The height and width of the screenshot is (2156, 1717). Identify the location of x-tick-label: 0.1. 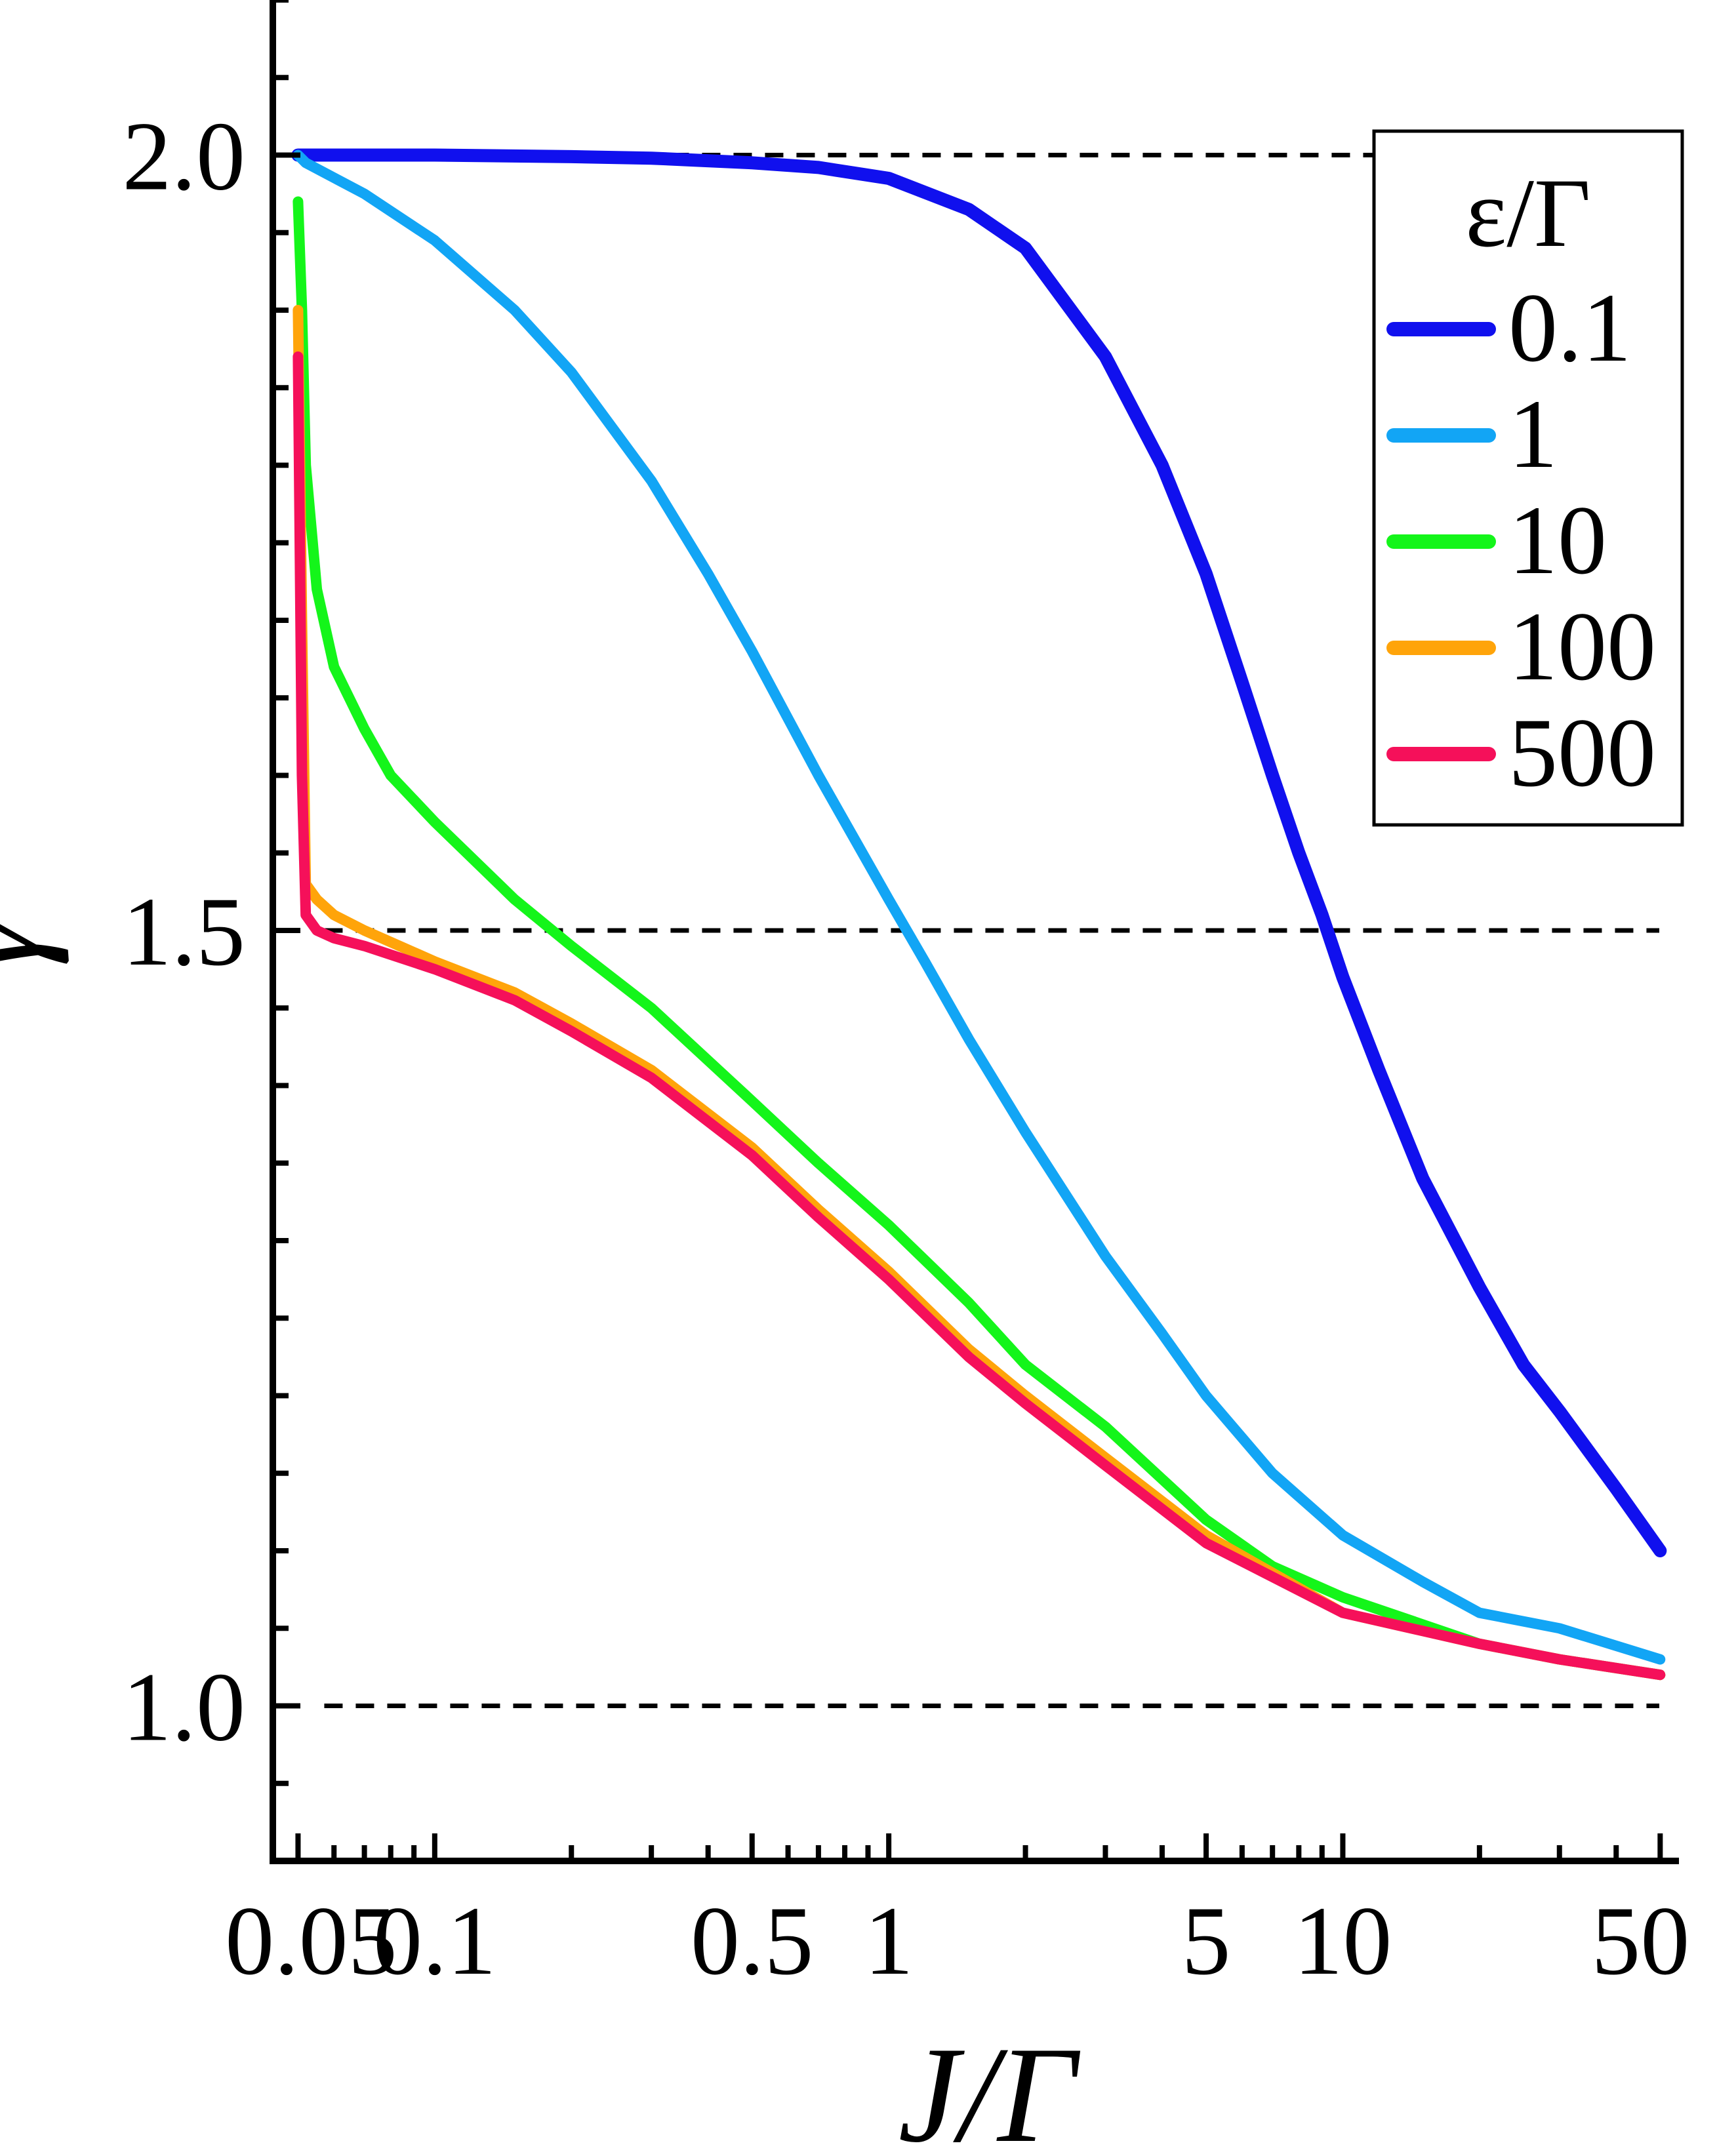
(435, 1940).